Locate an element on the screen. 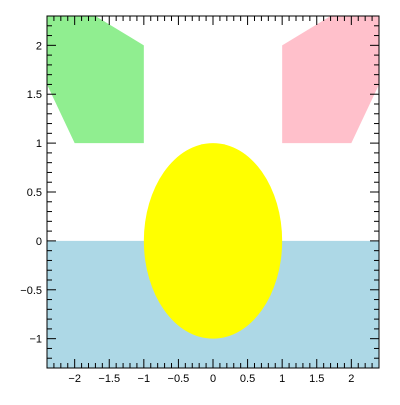 This screenshot has width=400, height=405. left-polygon is located at coordinates (95, 80).